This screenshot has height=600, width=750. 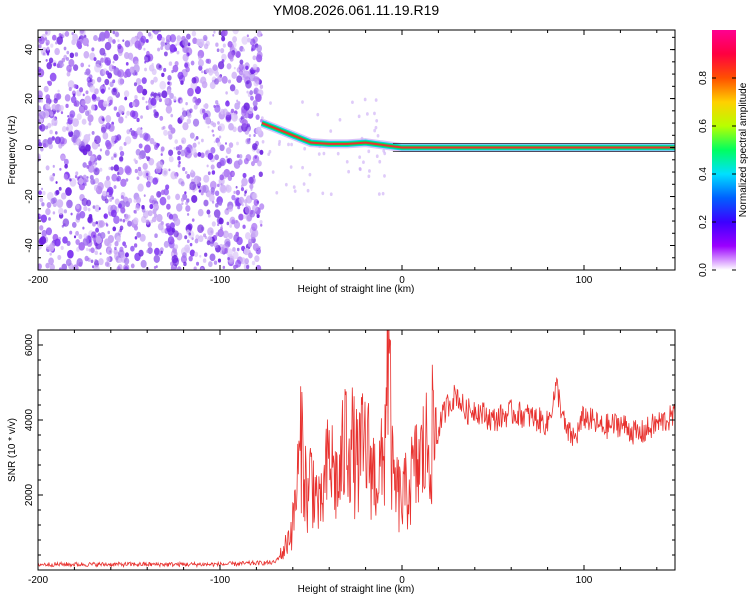 What do you see at coordinates (29, 419) in the screenshot?
I see `y-tick-label: 4000` at bounding box center [29, 419].